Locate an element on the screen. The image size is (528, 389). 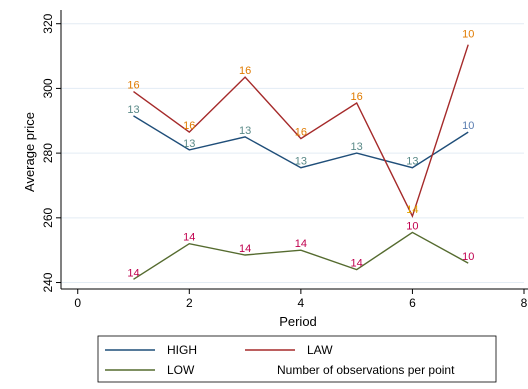
legend-label-low: LOW is located at coordinates (181, 370).